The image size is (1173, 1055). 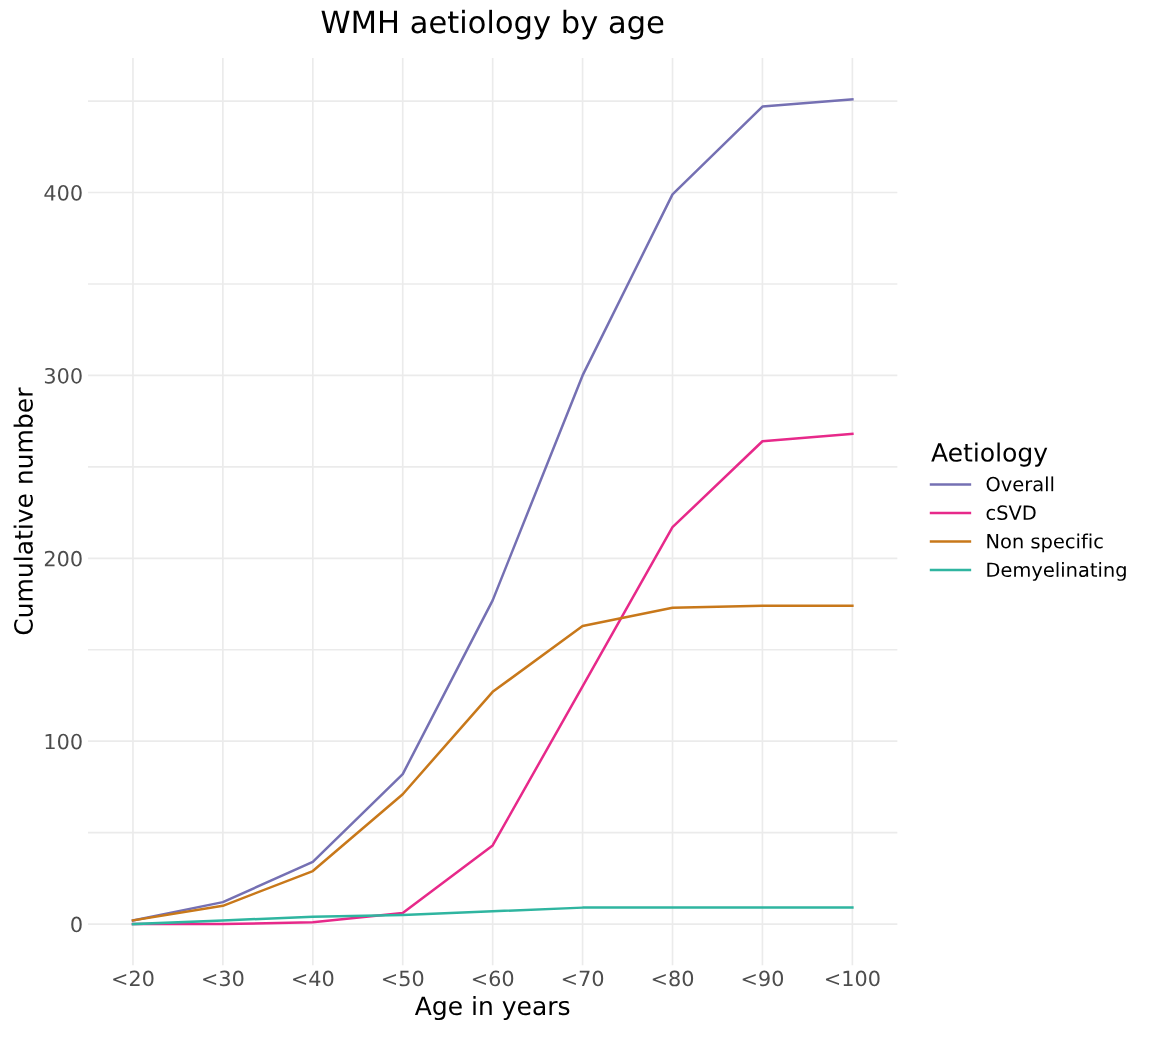 I want to click on x-tick-label: <30, so click(x=223, y=978).